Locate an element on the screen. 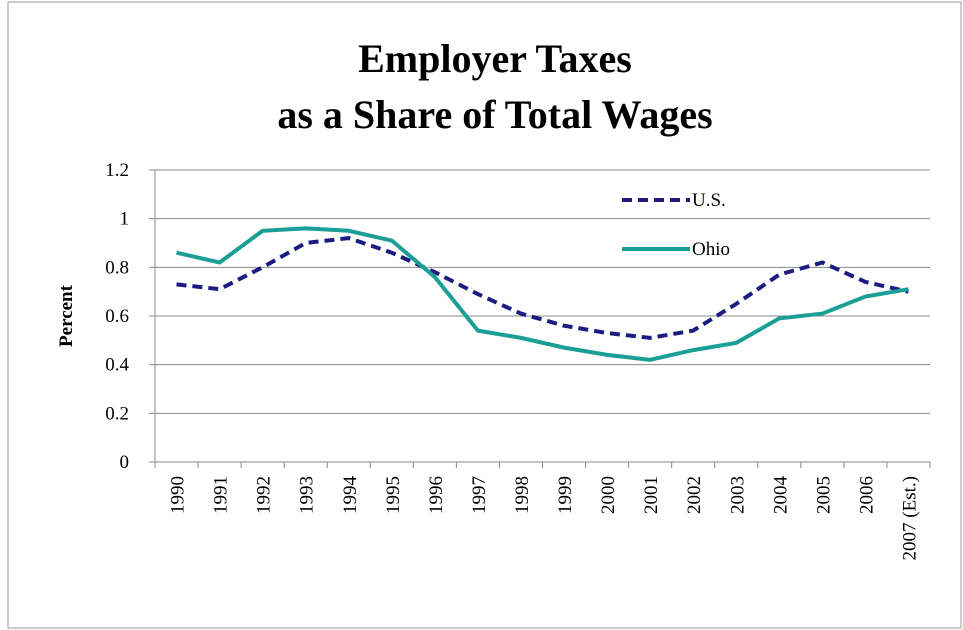  x-tick-label: 2002 is located at coordinates (694, 495).